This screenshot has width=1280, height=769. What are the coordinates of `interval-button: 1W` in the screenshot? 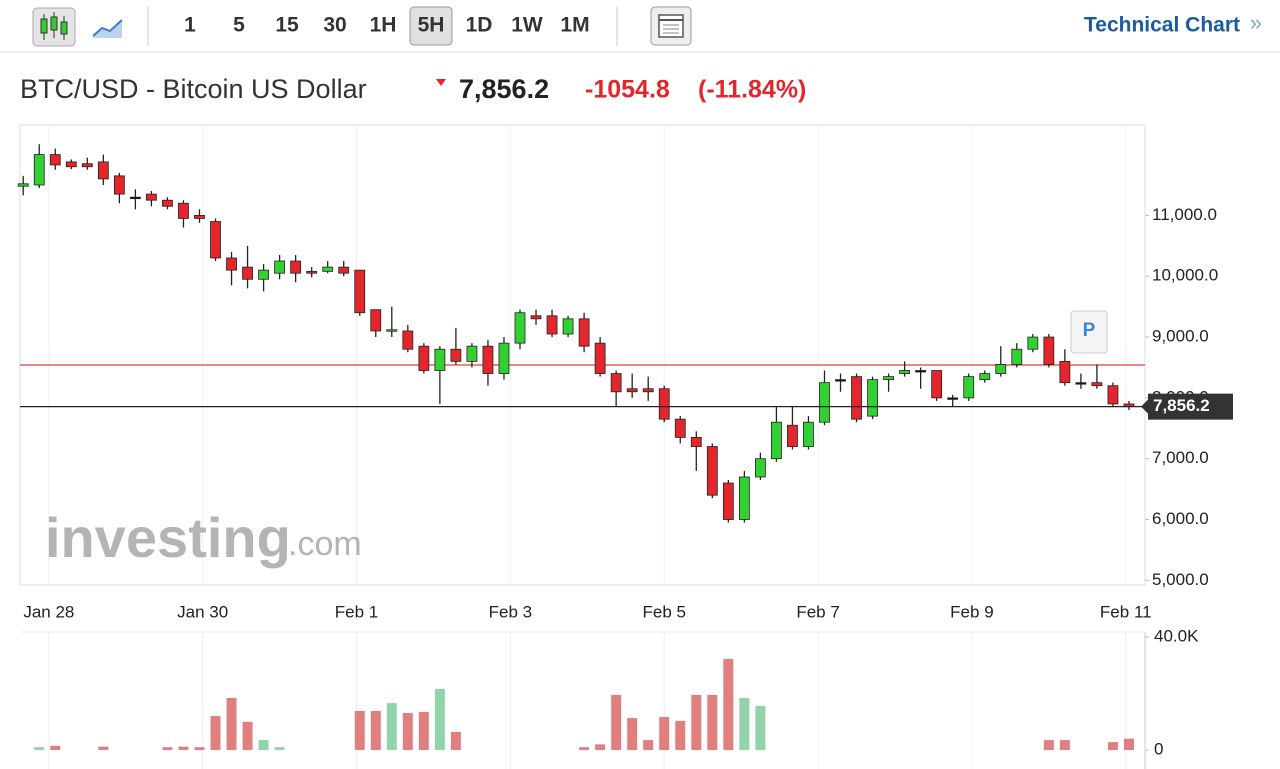 It's located at (527, 25).